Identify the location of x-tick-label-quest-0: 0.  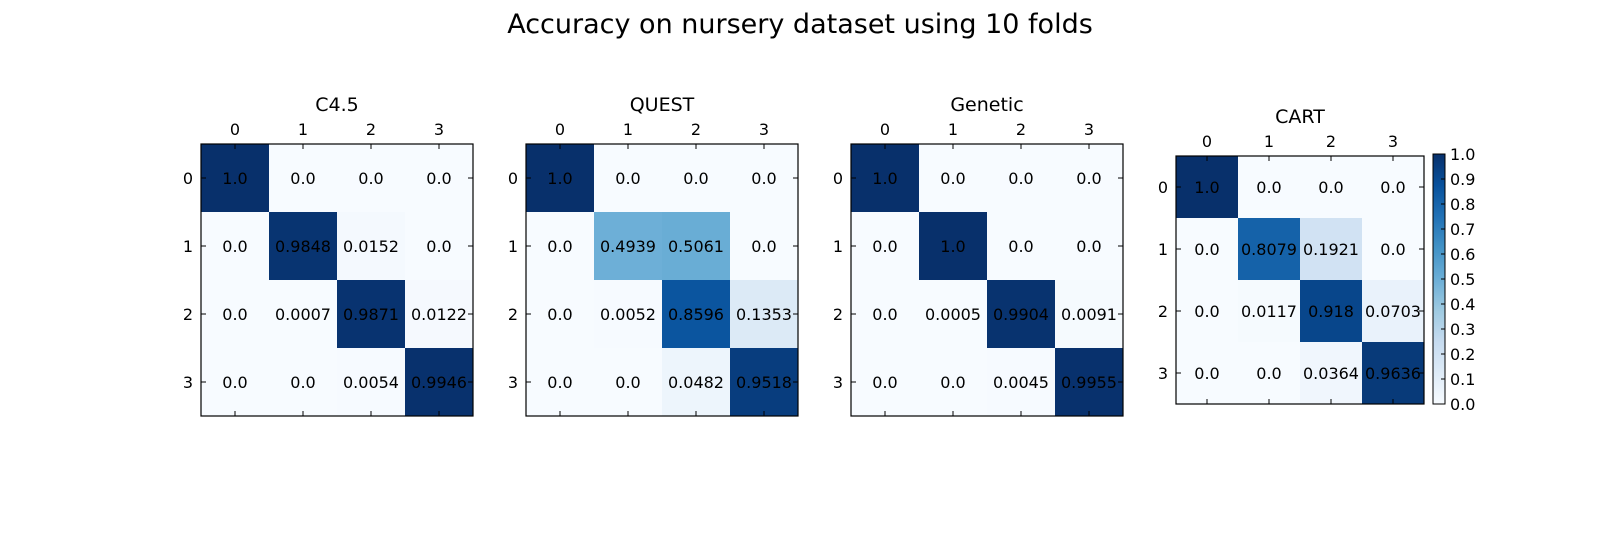
(560, 129).